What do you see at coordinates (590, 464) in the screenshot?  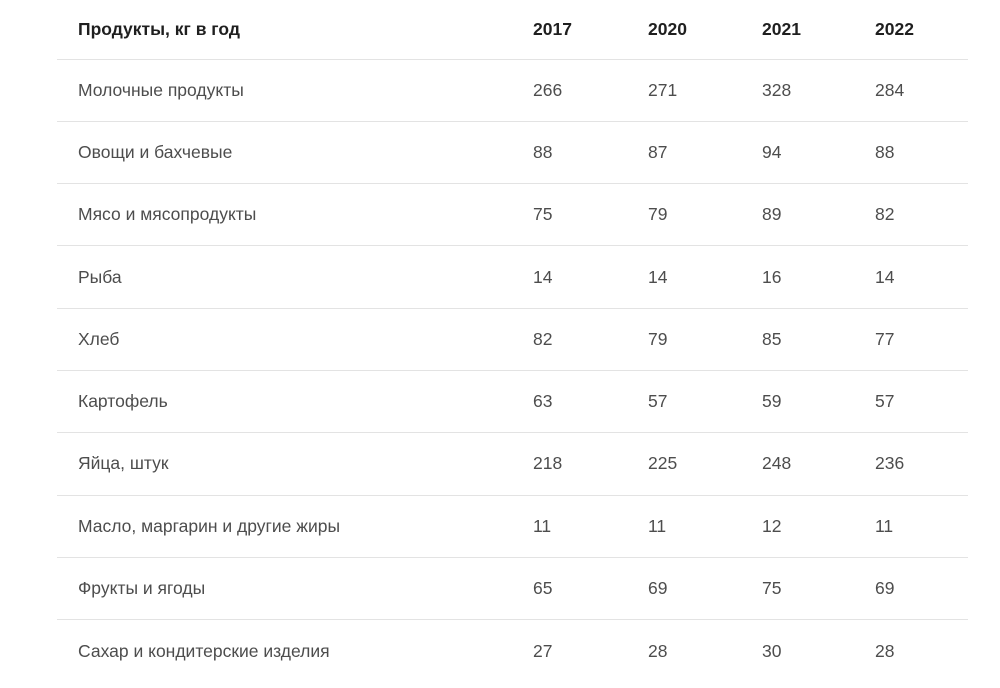 I see `value-cell: 218` at bounding box center [590, 464].